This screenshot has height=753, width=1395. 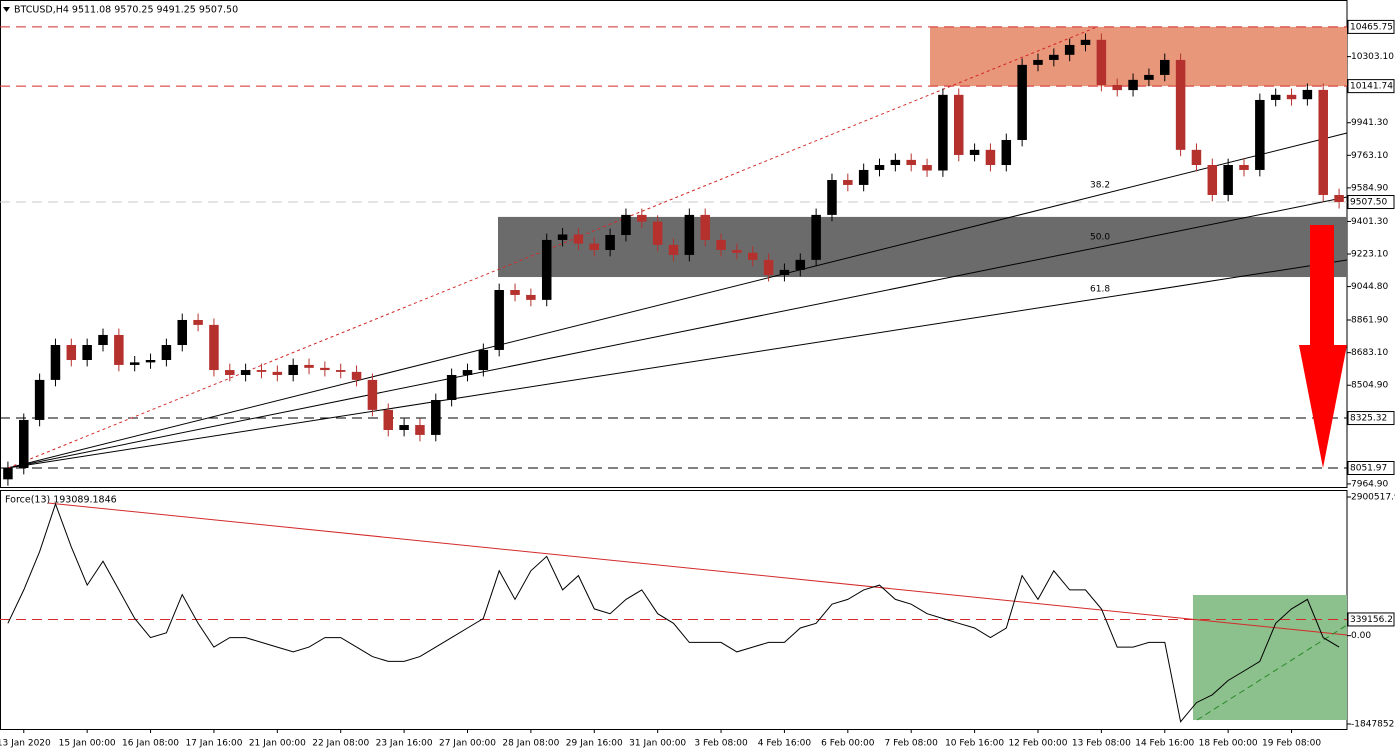 What do you see at coordinates (1100, 238) in the screenshot?
I see `fib-label: 50.0` at bounding box center [1100, 238].